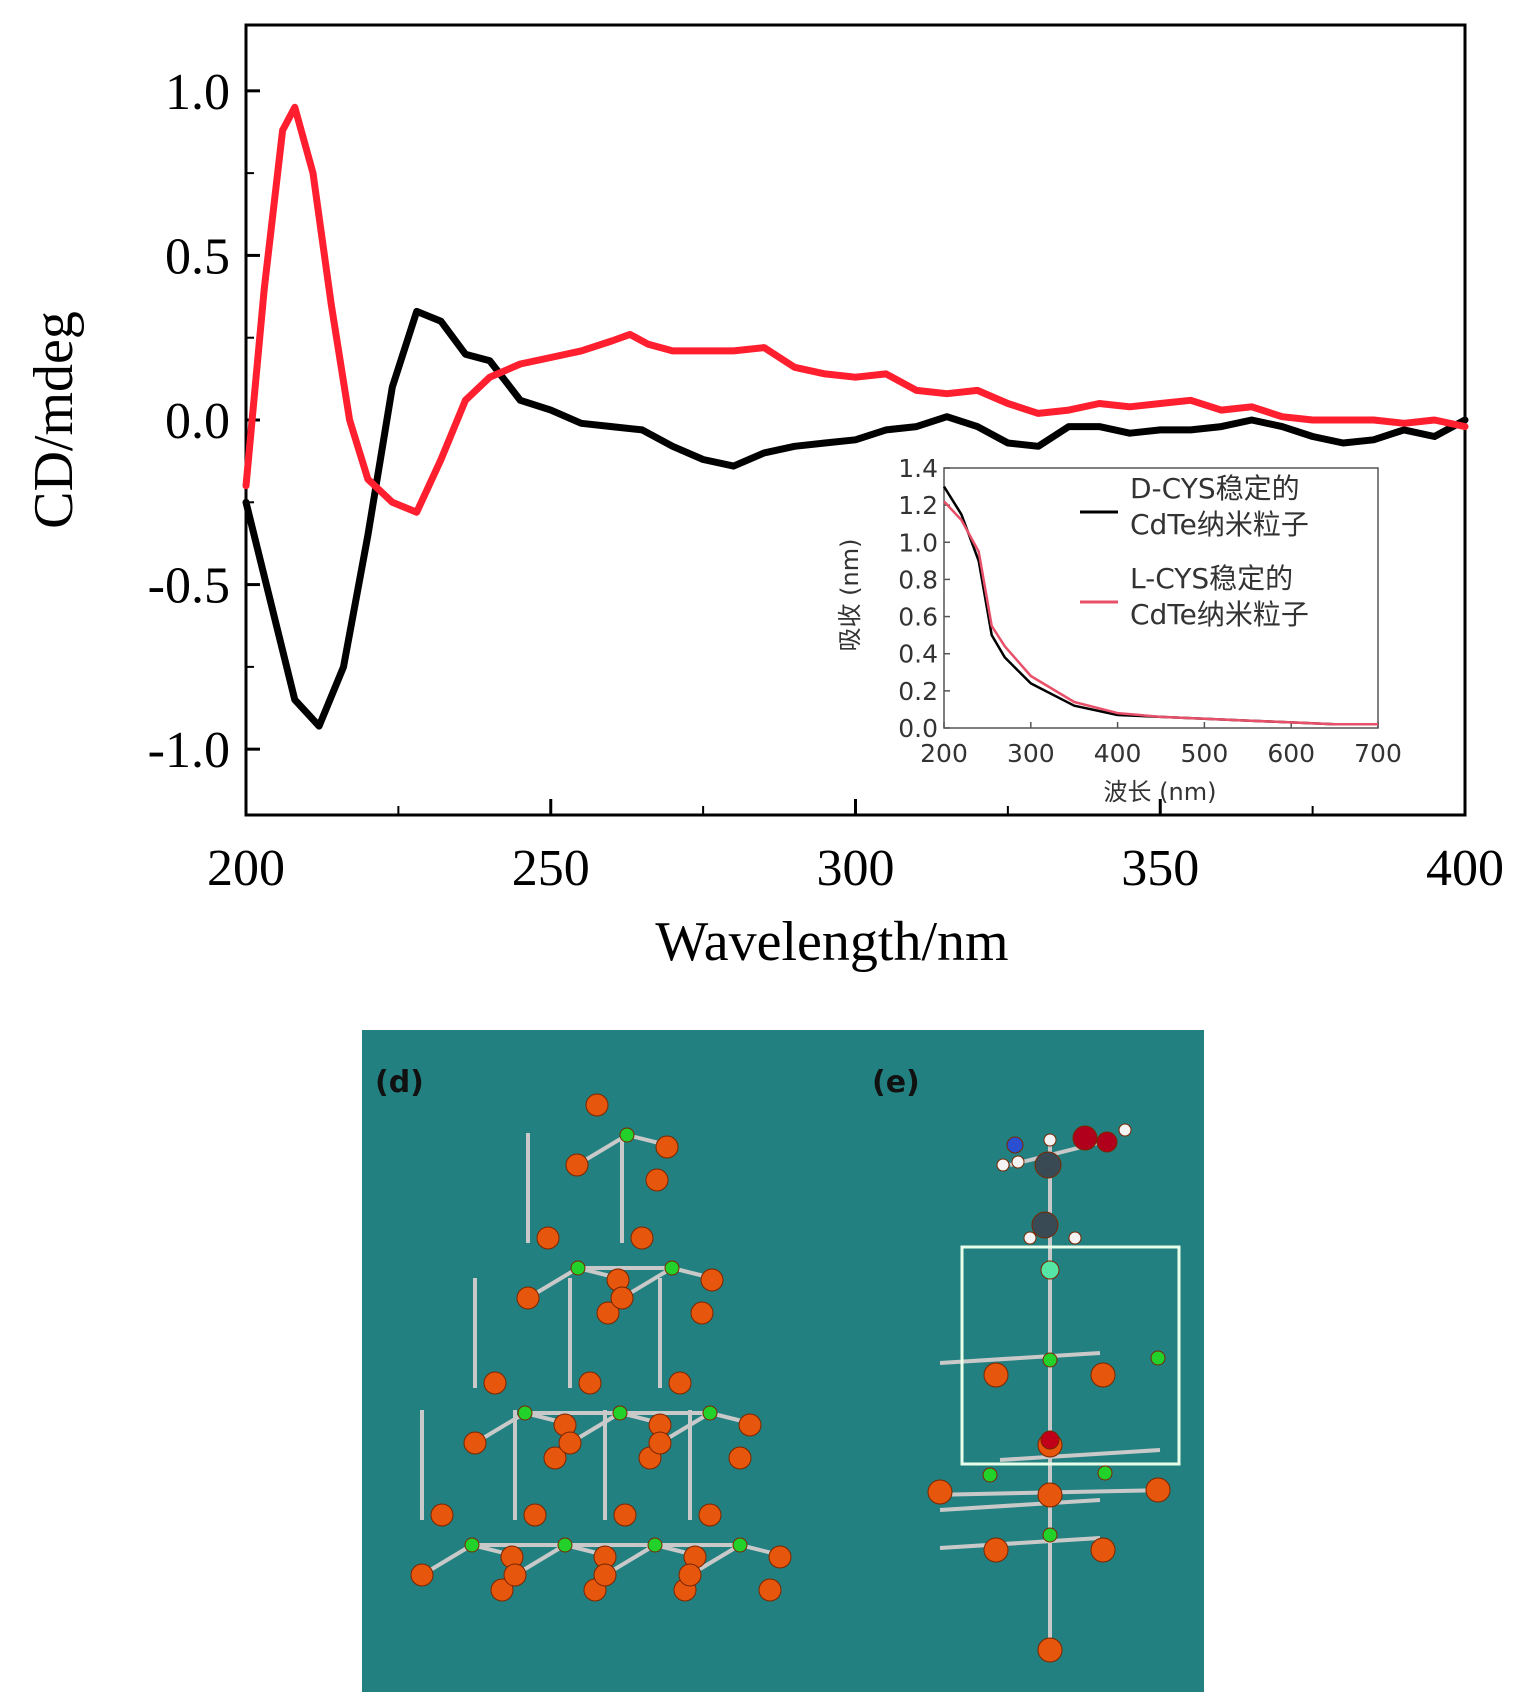  Describe the element at coordinates (189, 586) in the screenshot. I see `cd-y-tick-label: -0.5` at that location.